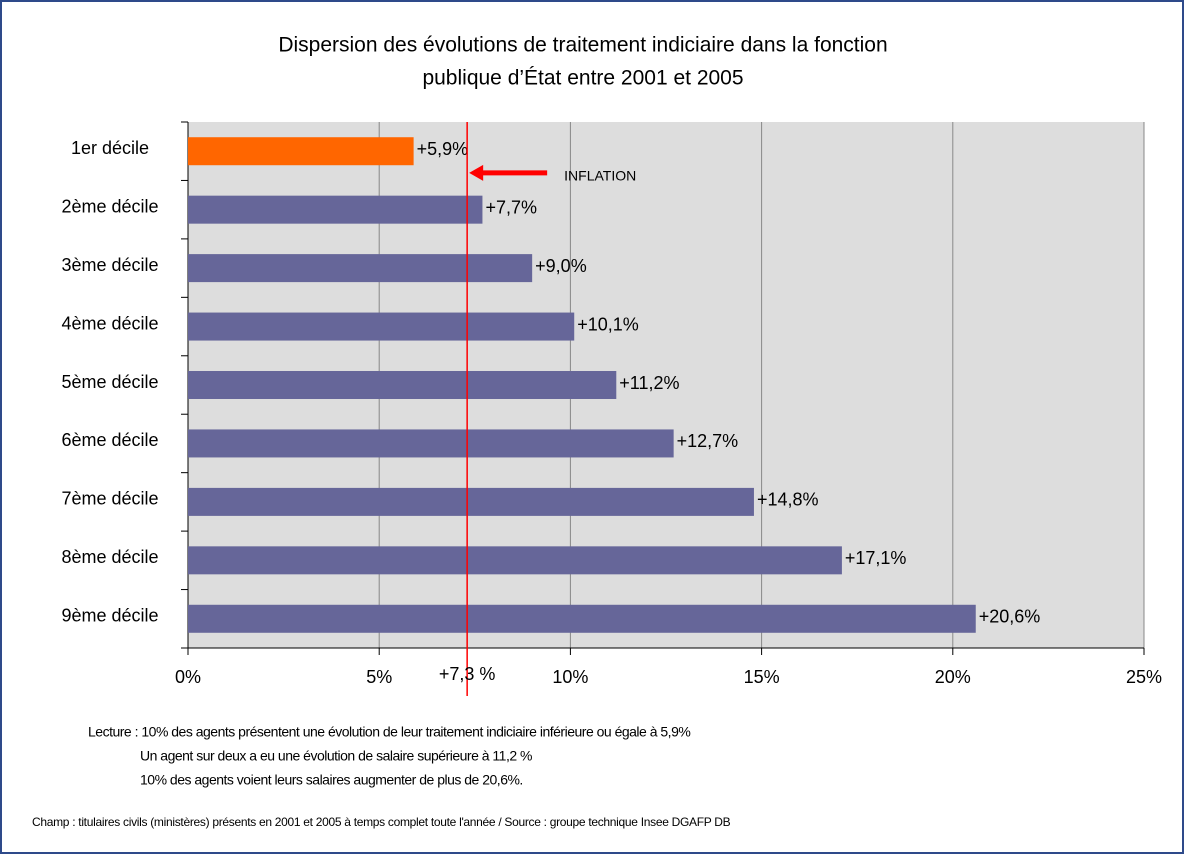 The width and height of the screenshot is (1184, 854). Describe the element at coordinates (511, 207) in the screenshot. I see `value-label: +7,7%` at that location.